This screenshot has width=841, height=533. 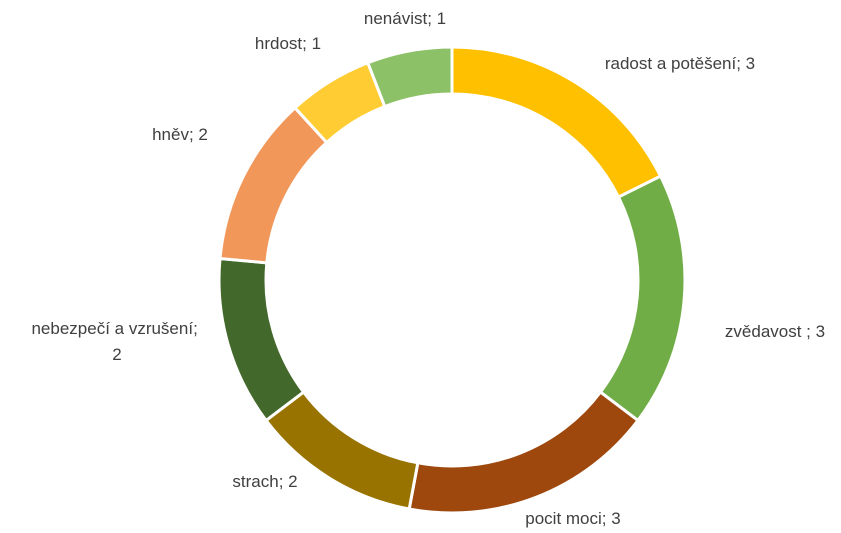 I want to click on data-label: pocit moci; 3, so click(x=572, y=518).